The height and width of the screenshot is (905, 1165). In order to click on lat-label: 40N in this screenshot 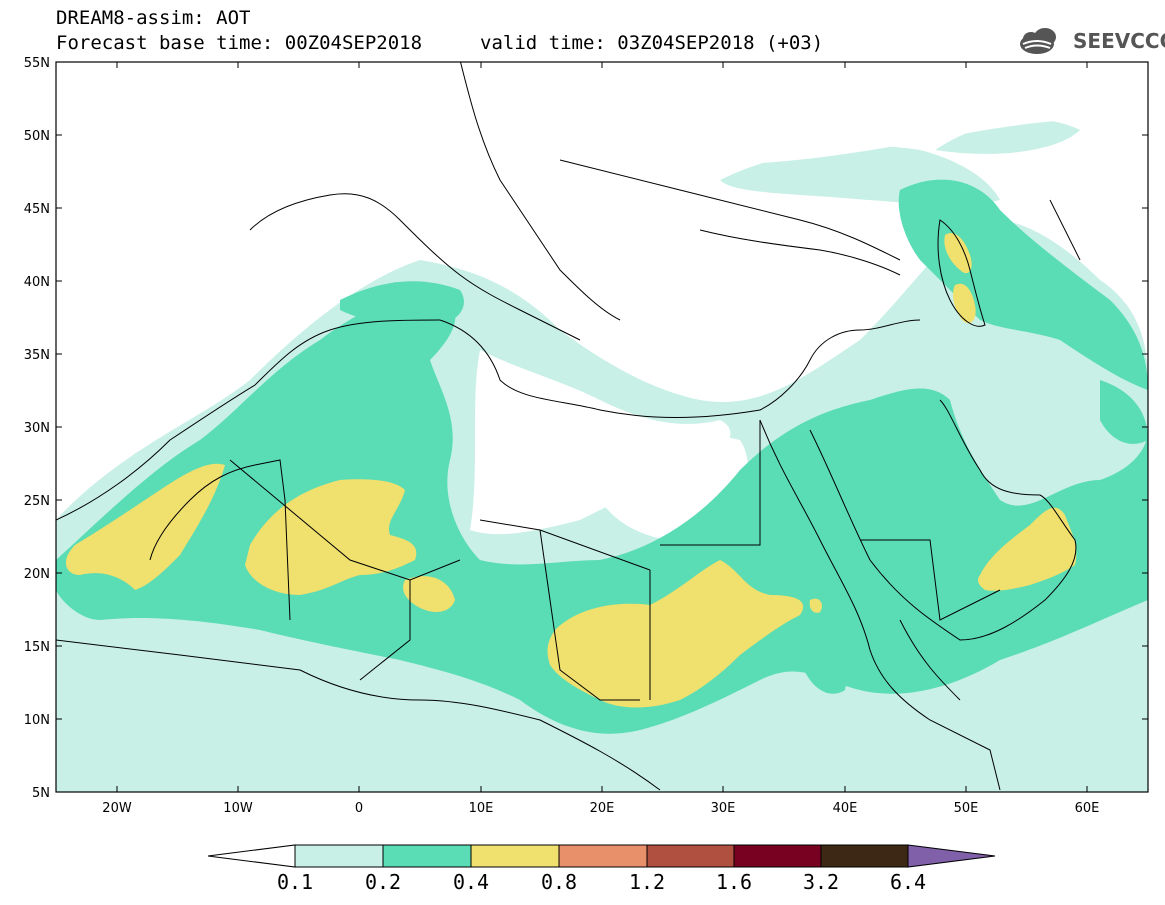, I will do `click(37, 282)`.